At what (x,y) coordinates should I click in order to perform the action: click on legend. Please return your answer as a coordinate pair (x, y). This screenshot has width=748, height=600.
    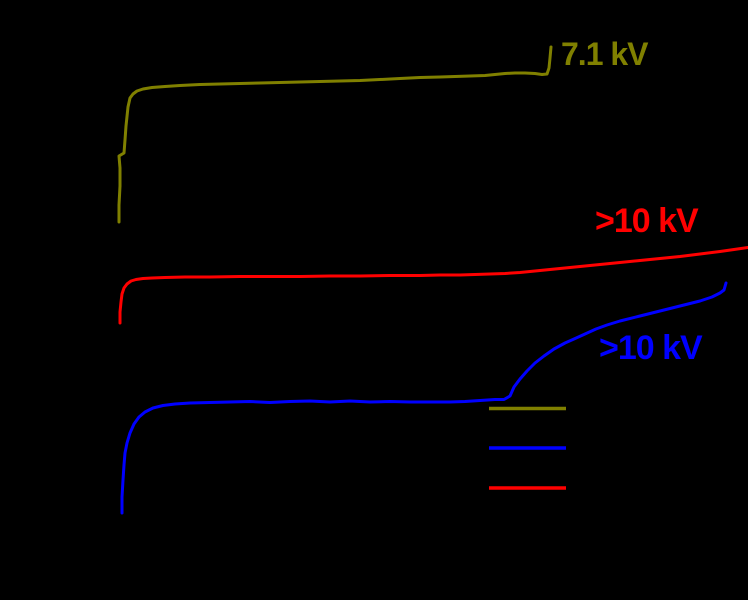
    Looking at the image, I should click on (527, 448).